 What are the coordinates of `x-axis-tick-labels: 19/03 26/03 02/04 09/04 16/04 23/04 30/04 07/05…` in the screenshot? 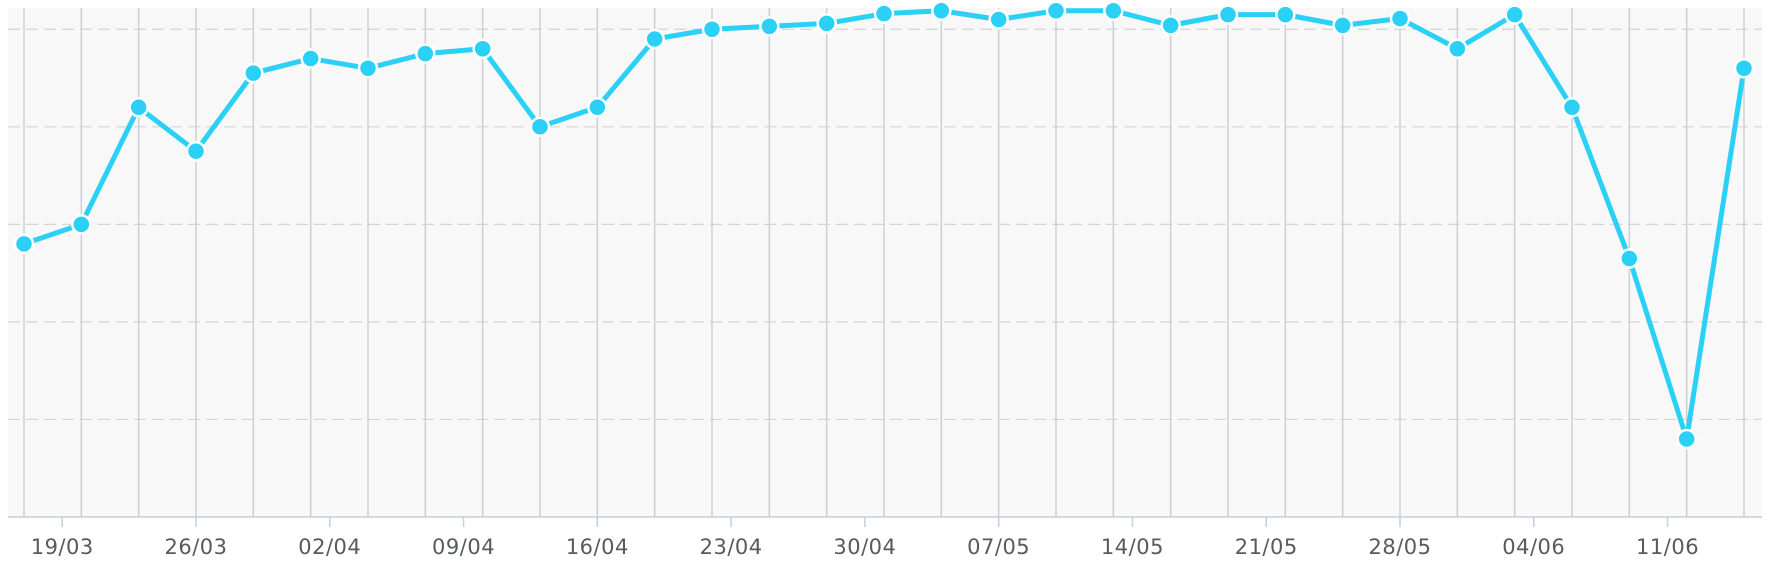 It's located at (865, 547).